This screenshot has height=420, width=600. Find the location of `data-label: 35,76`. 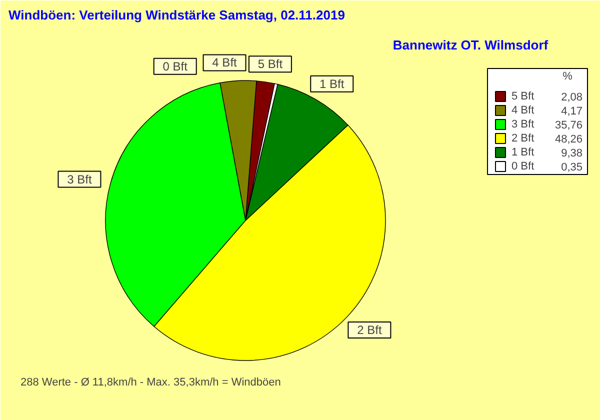

data-label: 35,76 is located at coordinates (568, 126).